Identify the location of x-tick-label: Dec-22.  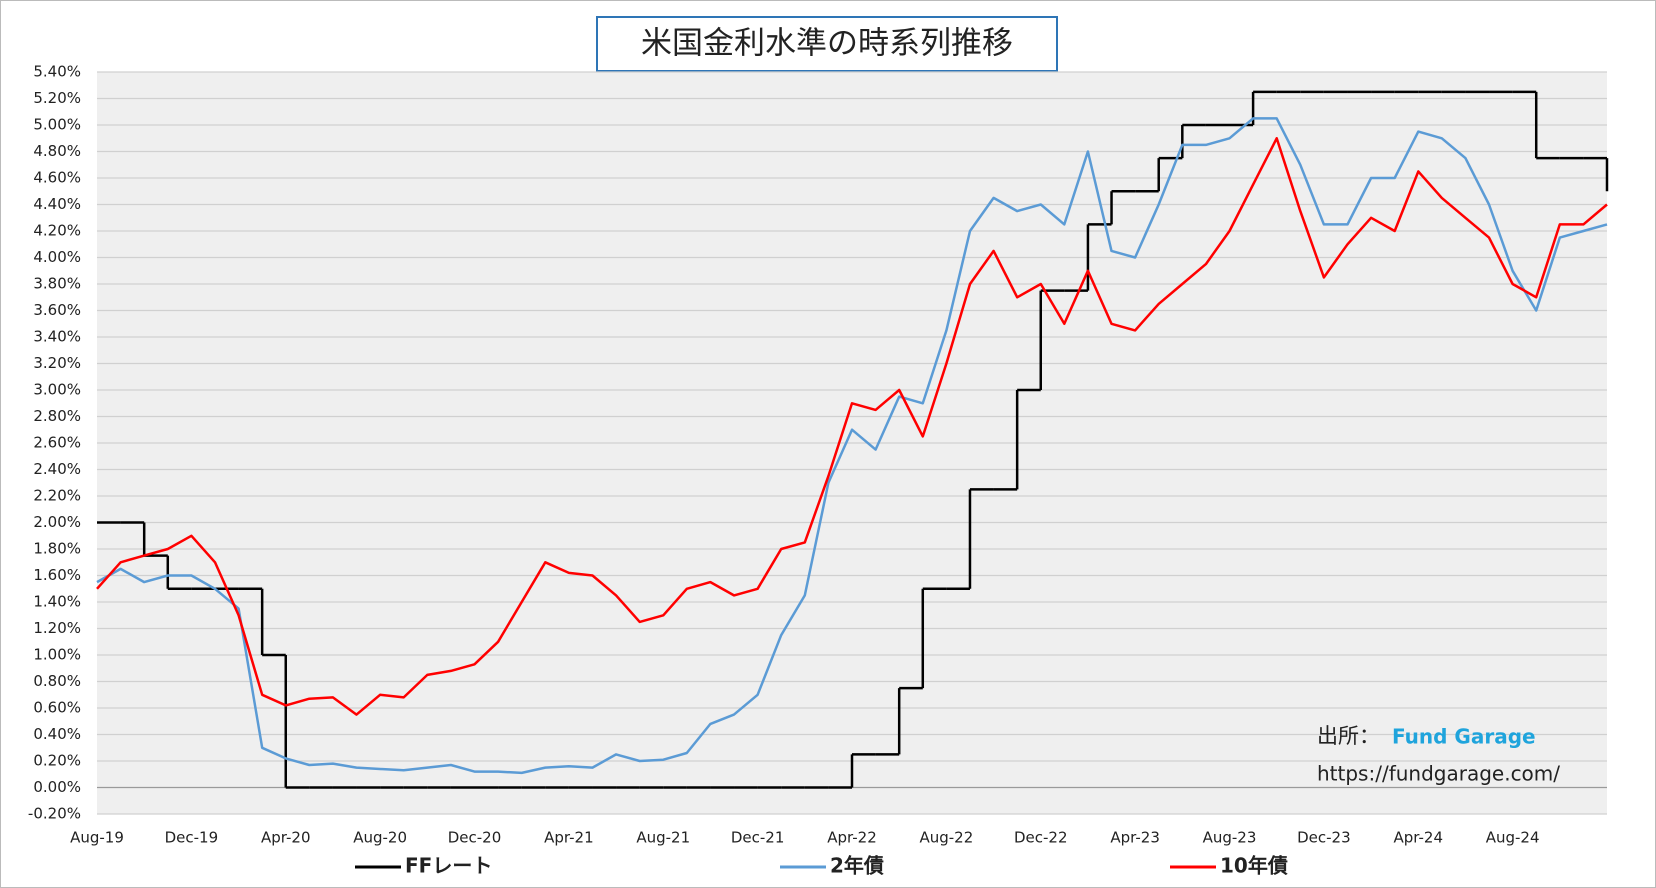
(1041, 838).